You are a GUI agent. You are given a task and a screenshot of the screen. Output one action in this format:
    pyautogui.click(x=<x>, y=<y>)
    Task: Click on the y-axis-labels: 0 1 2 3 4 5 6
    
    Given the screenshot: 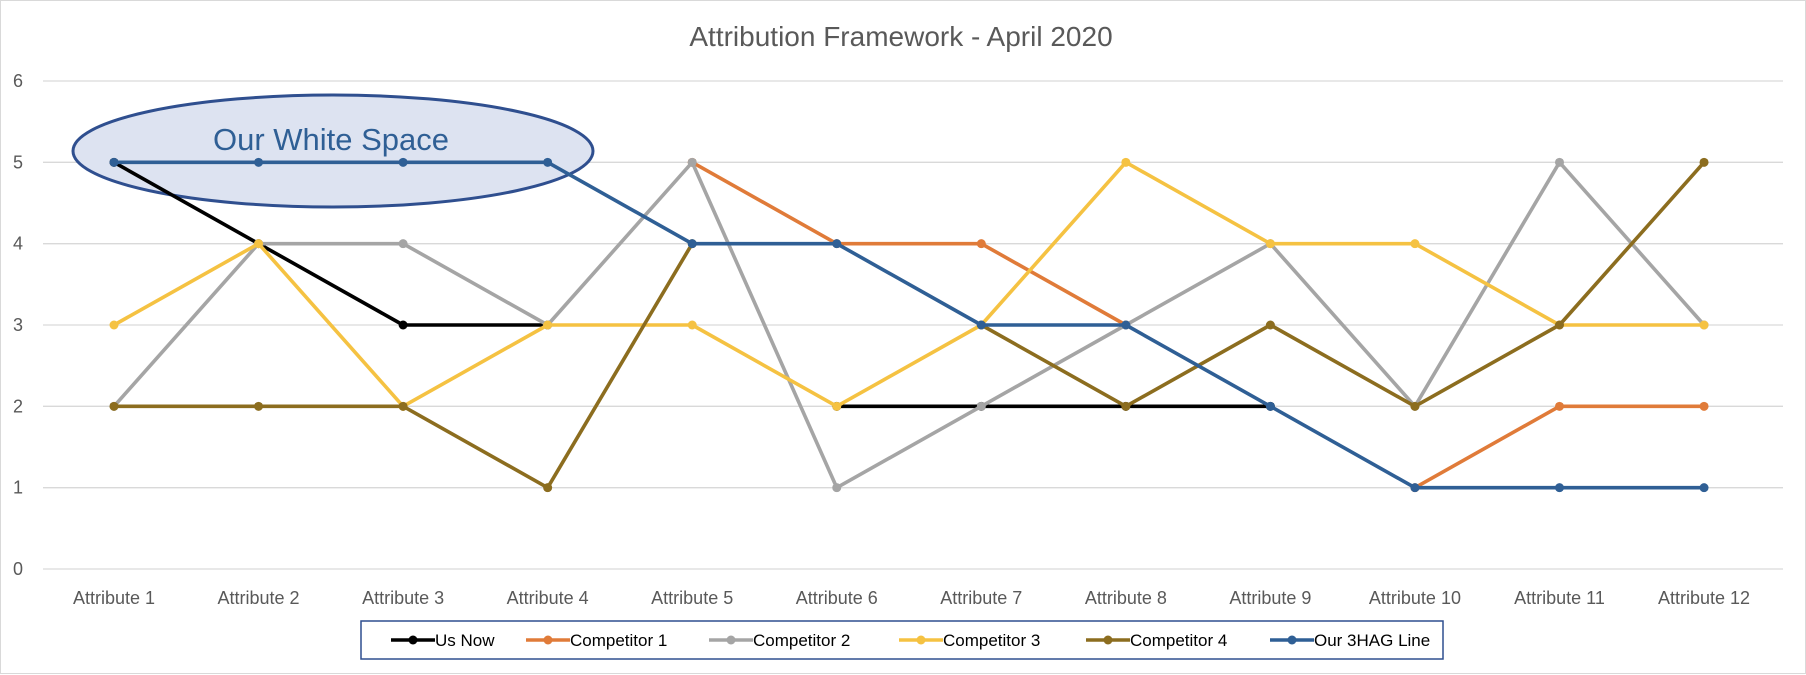 What is the action you would take?
    pyautogui.click(x=18, y=325)
    